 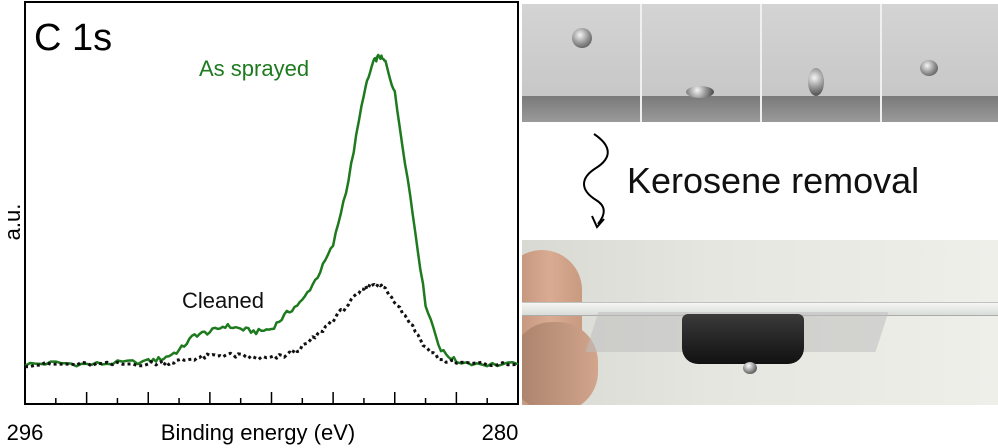 What do you see at coordinates (254, 68) in the screenshot?
I see `annotation-as-sprayed: As sprayed` at bounding box center [254, 68].